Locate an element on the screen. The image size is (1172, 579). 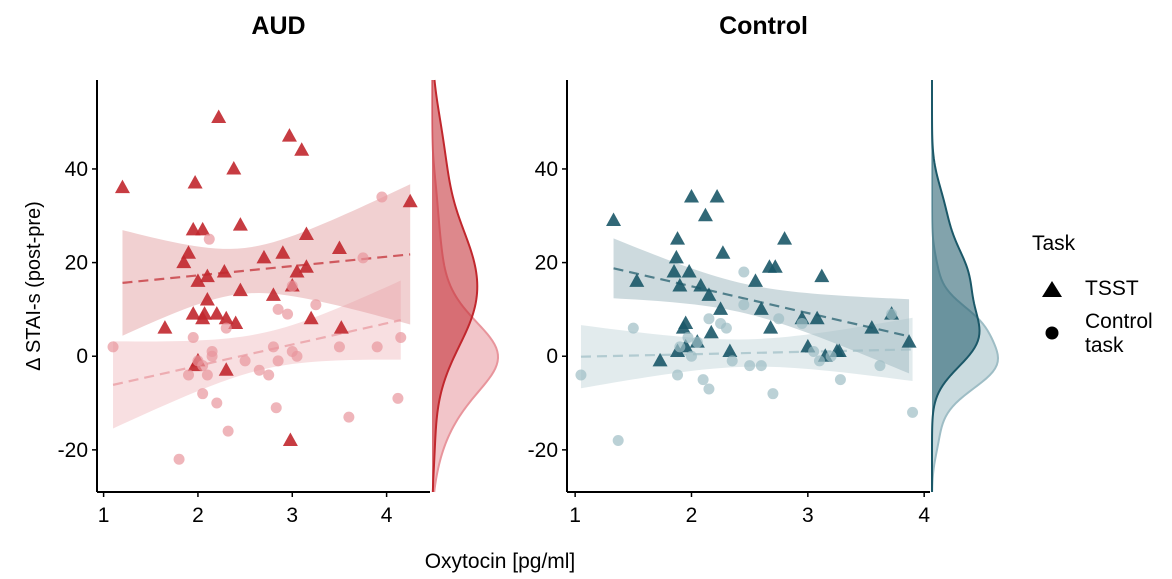
y-tick-label: 40 is located at coordinates (76, 169).